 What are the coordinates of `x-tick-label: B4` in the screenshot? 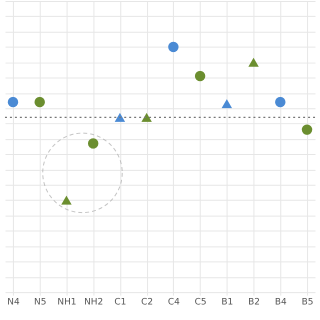 It's located at (280, 303).